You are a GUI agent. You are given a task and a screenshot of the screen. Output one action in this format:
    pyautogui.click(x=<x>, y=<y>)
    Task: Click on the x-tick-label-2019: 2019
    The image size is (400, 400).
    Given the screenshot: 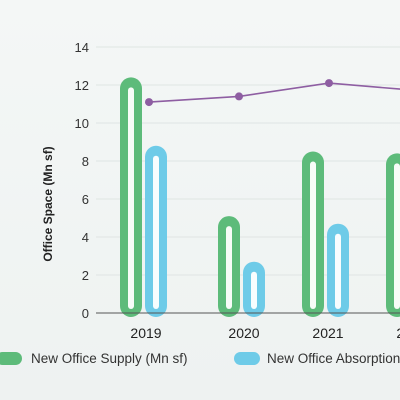 What is the action you would take?
    pyautogui.click(x=145, y=333)
    